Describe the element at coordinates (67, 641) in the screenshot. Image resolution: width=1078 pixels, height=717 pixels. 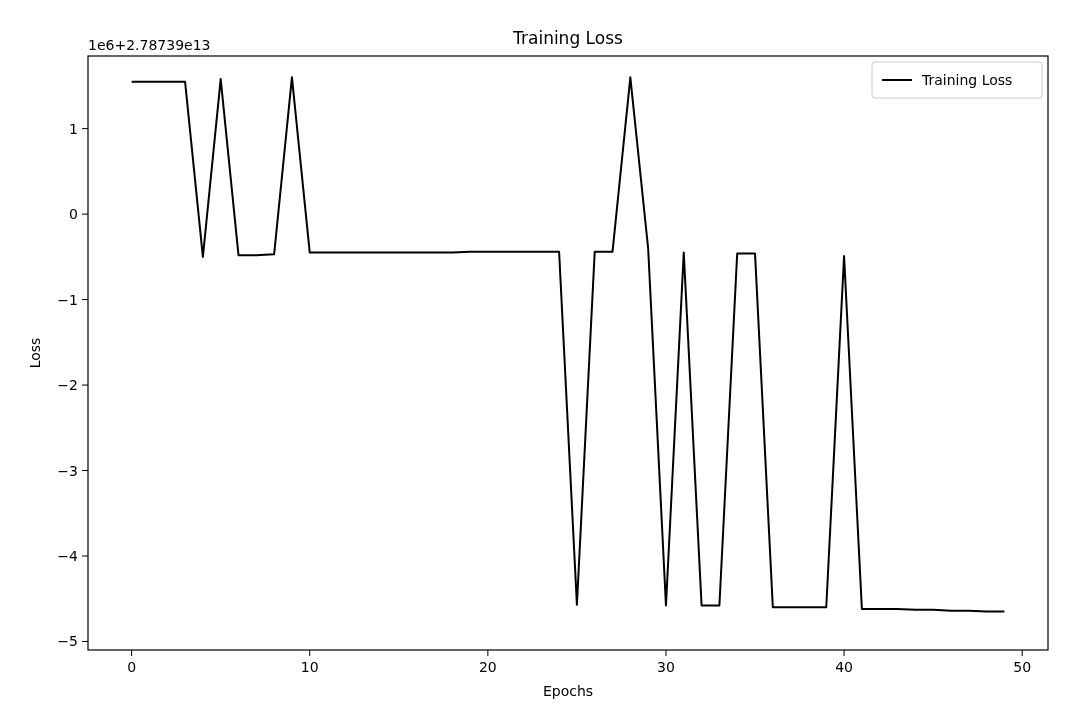
I see `y-tick-label: −5` at that location.